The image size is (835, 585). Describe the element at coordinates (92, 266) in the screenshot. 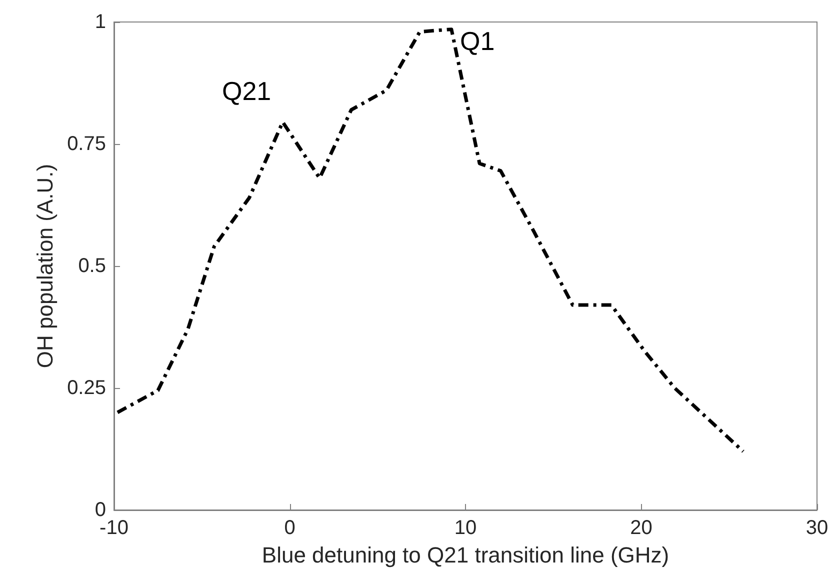

I see `y-tick-label: 0.5` at that location.